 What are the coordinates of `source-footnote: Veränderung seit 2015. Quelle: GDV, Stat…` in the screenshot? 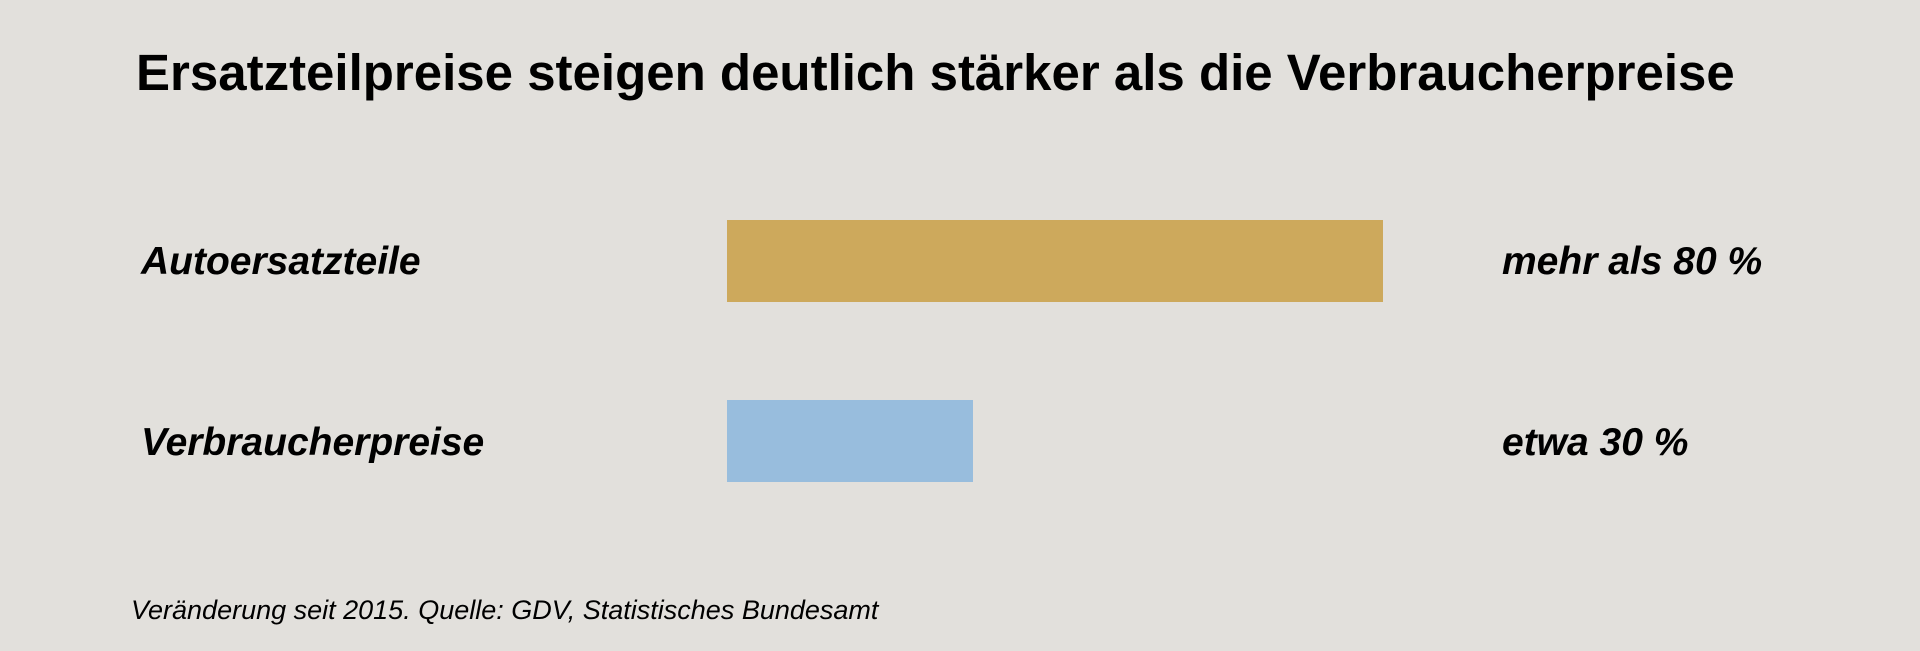 It's located at (505, 610).